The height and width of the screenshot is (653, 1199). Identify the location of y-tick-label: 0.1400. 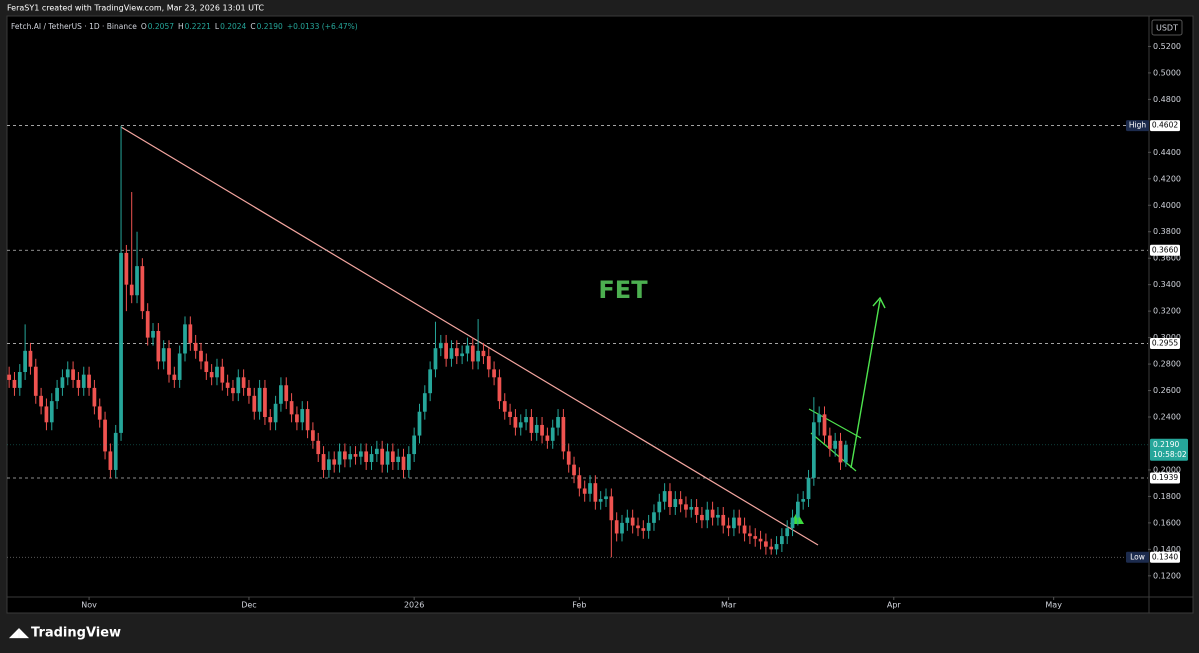
(1167, 549).